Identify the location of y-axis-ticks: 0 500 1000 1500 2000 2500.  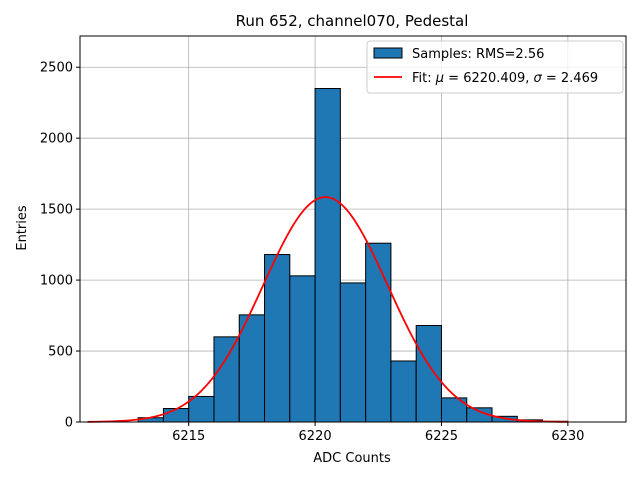
(60, 246).